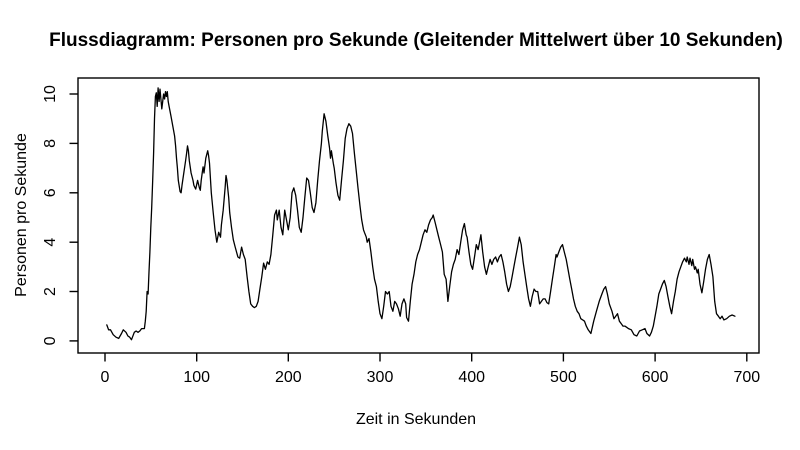  Describe the element at coordinates (105, 377) in the screenshot. I see `x-tick-label: 0` at that location.